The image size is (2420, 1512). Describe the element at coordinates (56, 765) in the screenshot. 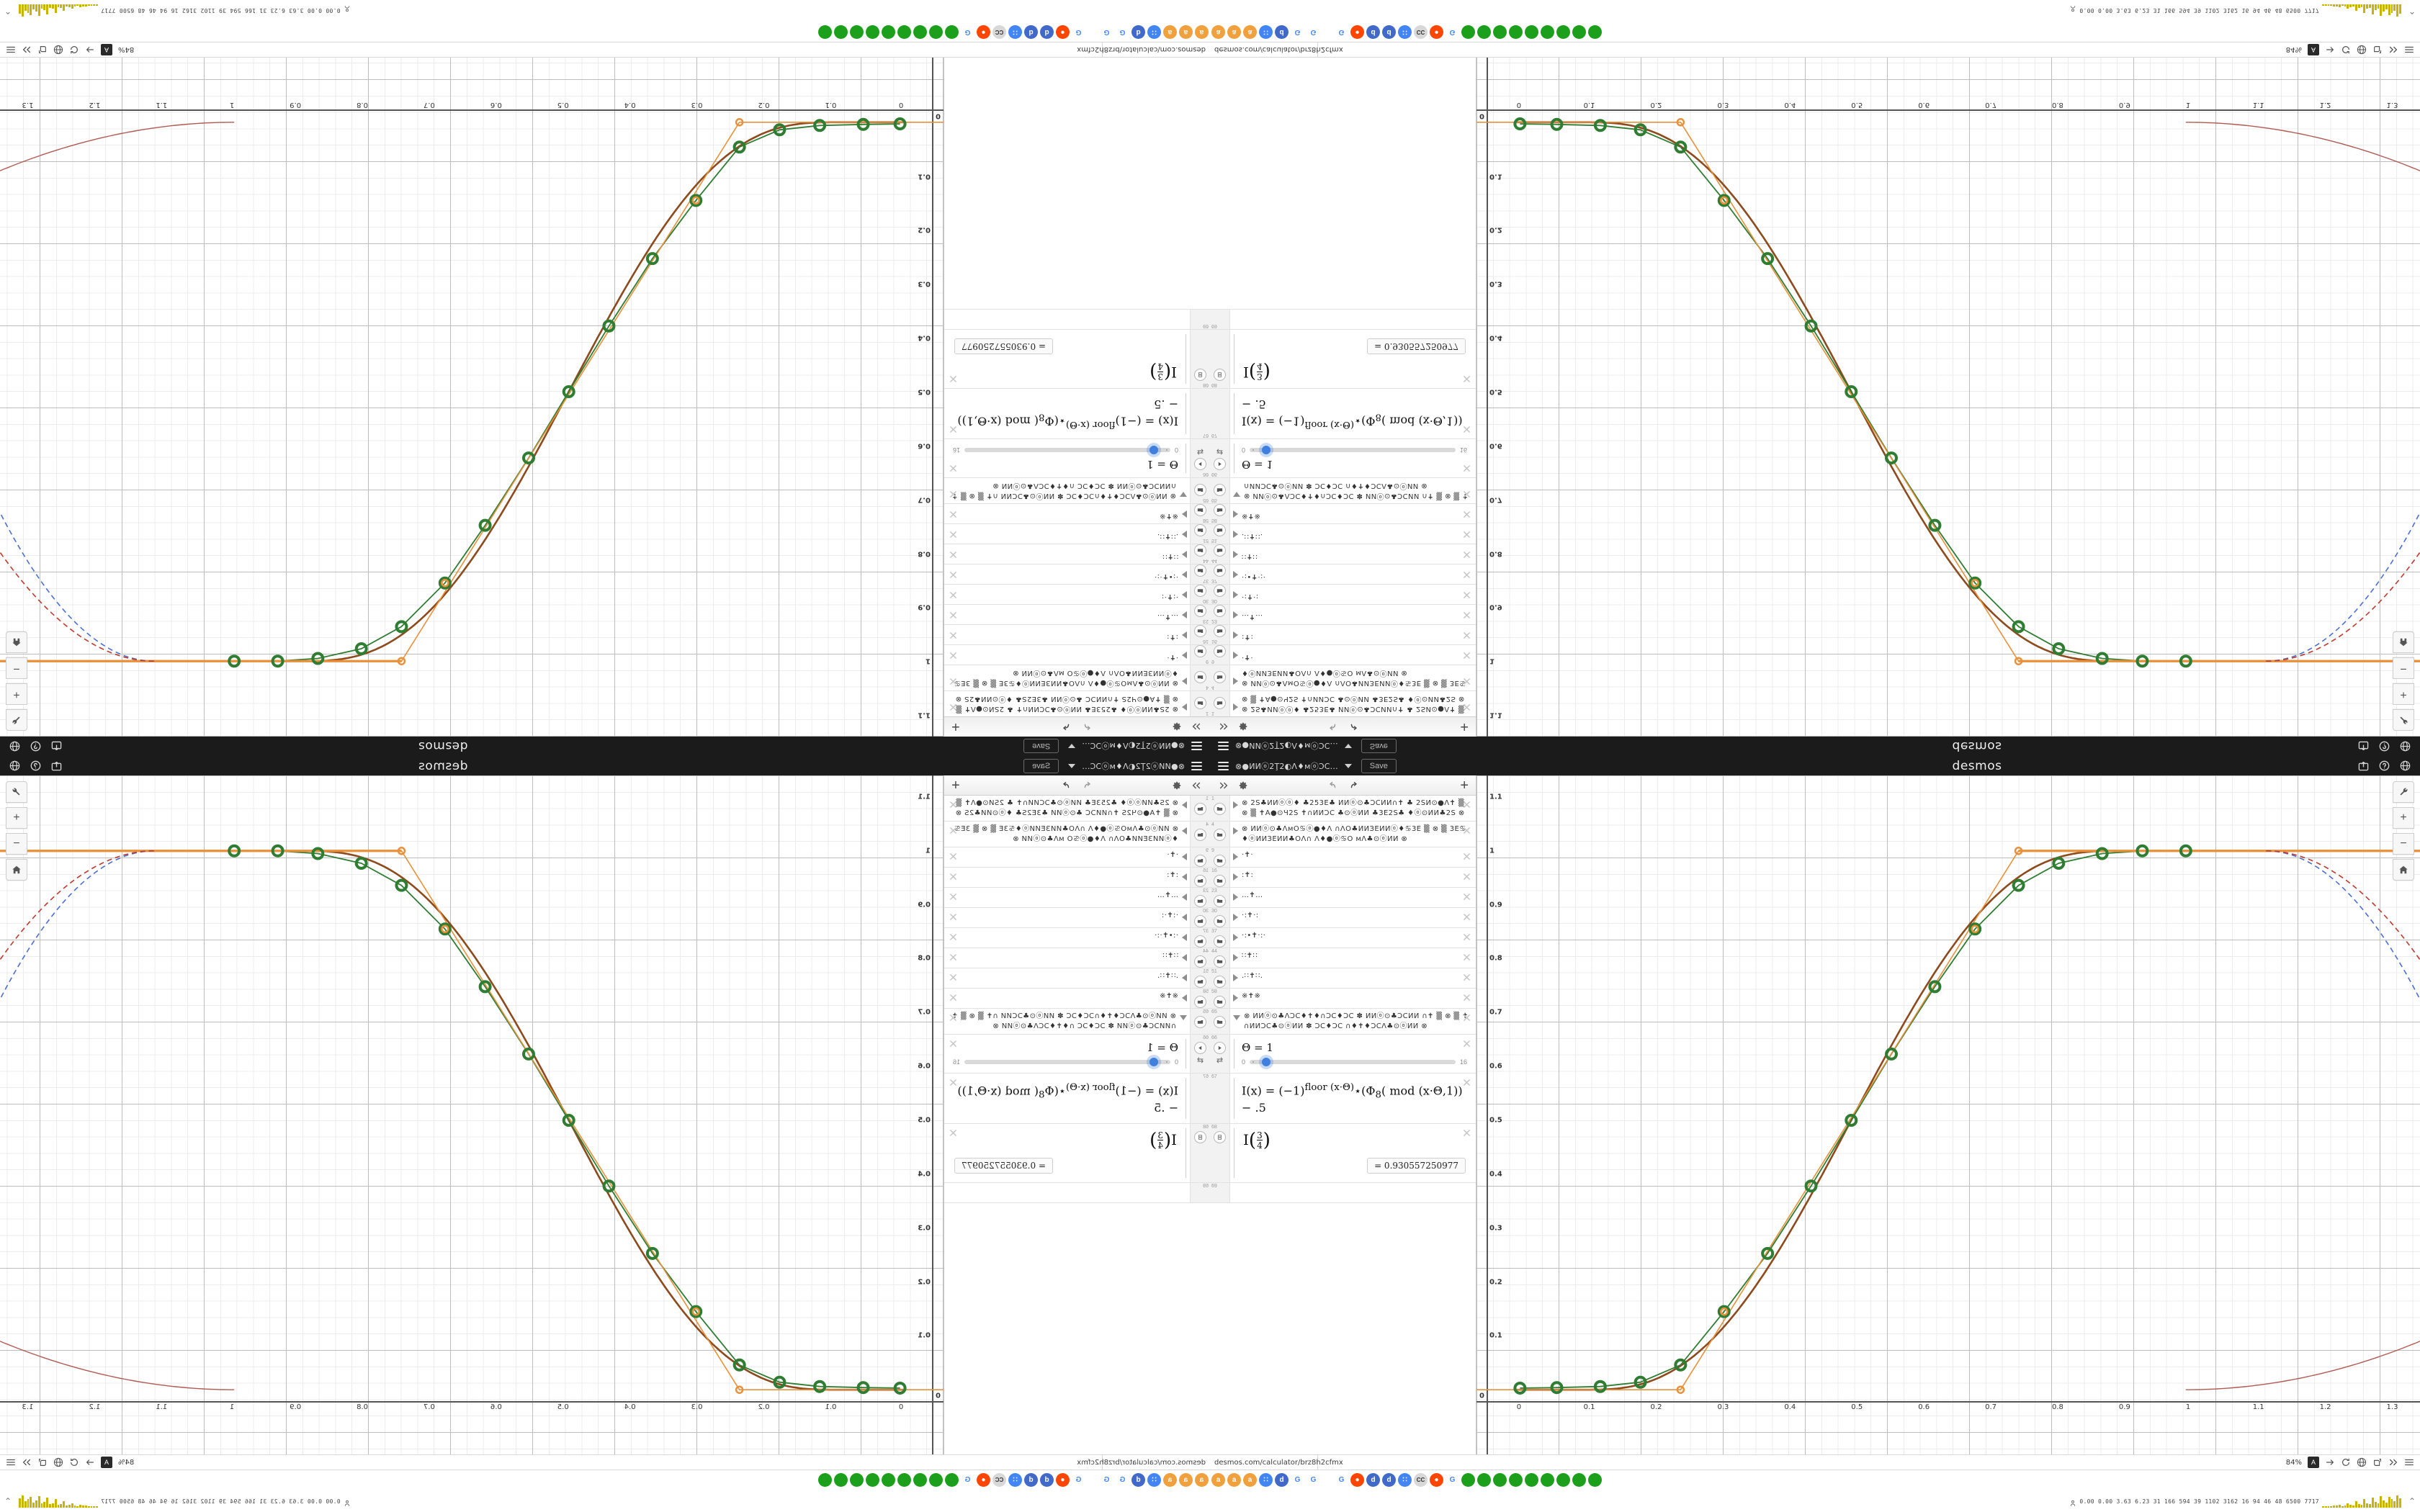

I see `share-icon` at that location.